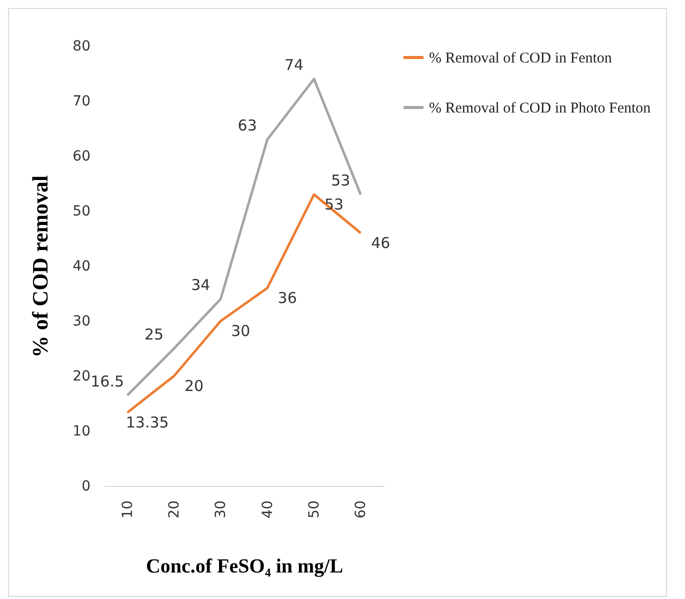  Describe the element at coordinates (86, 486) in the screenshot. I see `y-tick-label: 0` at that location.